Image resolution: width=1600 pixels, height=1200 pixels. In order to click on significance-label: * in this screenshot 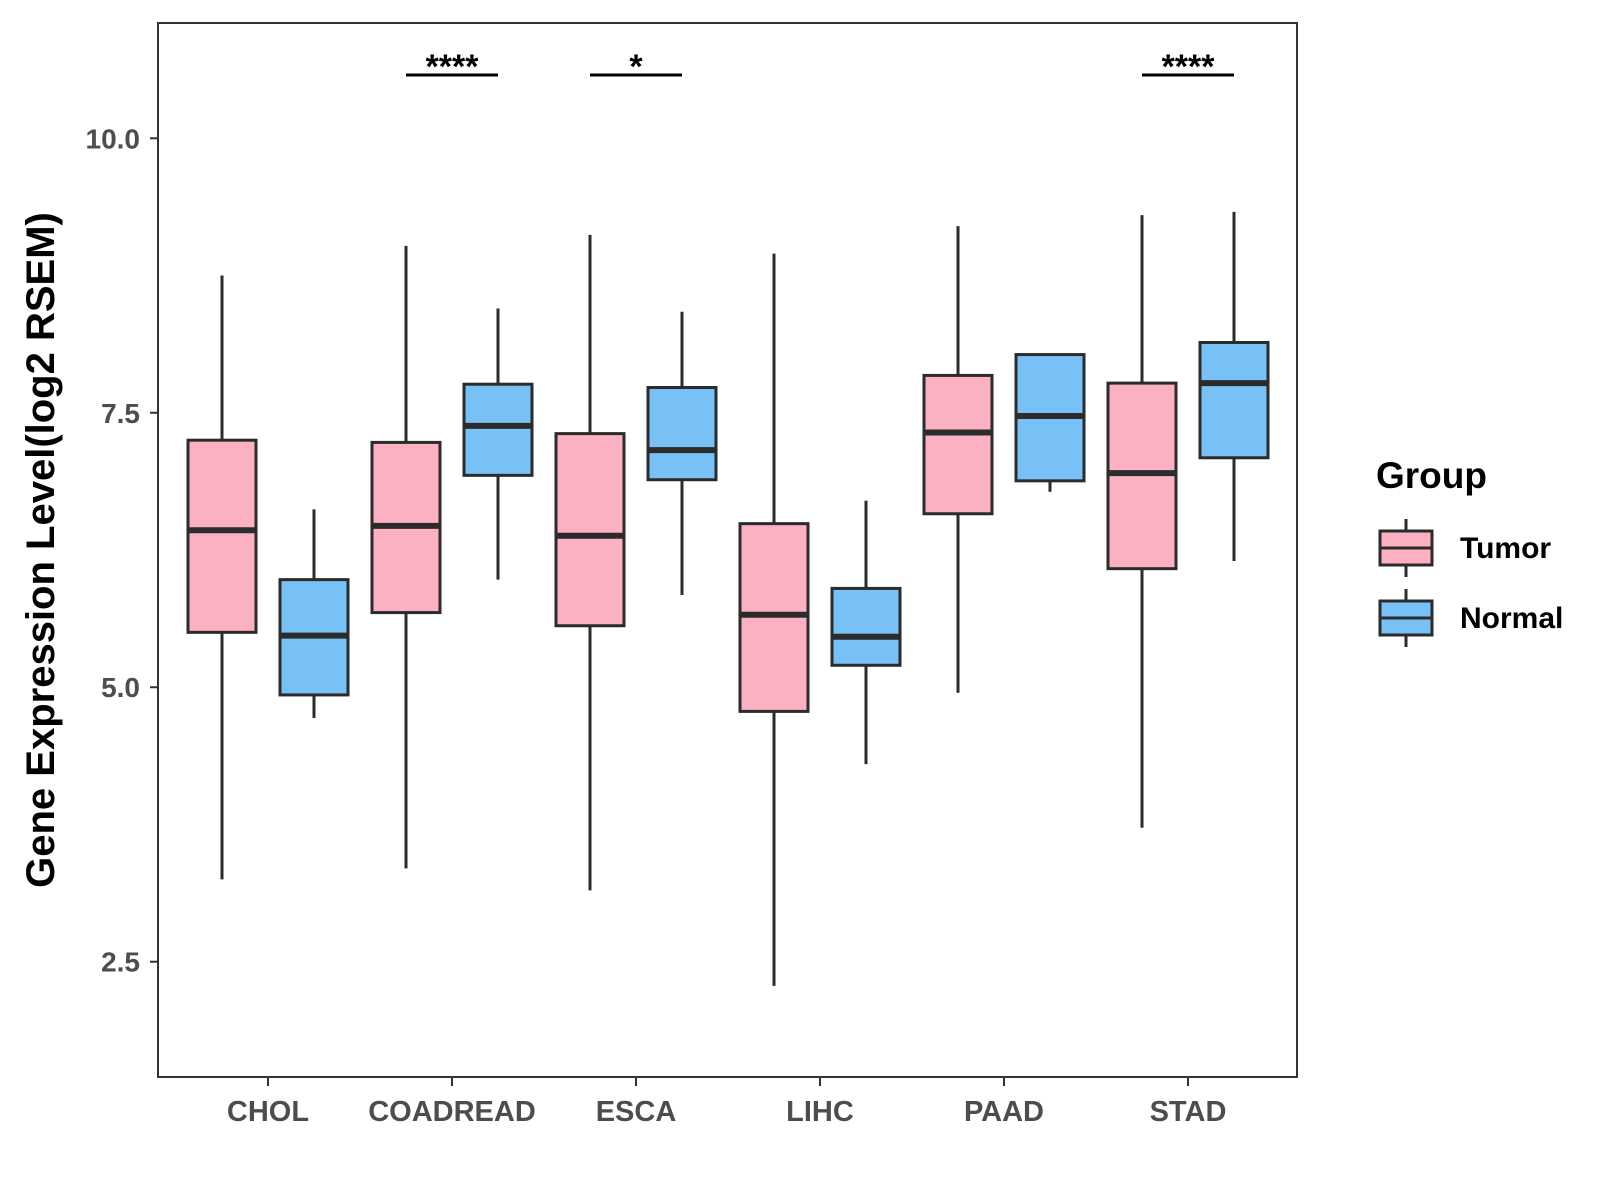, I will do `click(636, 67)`.